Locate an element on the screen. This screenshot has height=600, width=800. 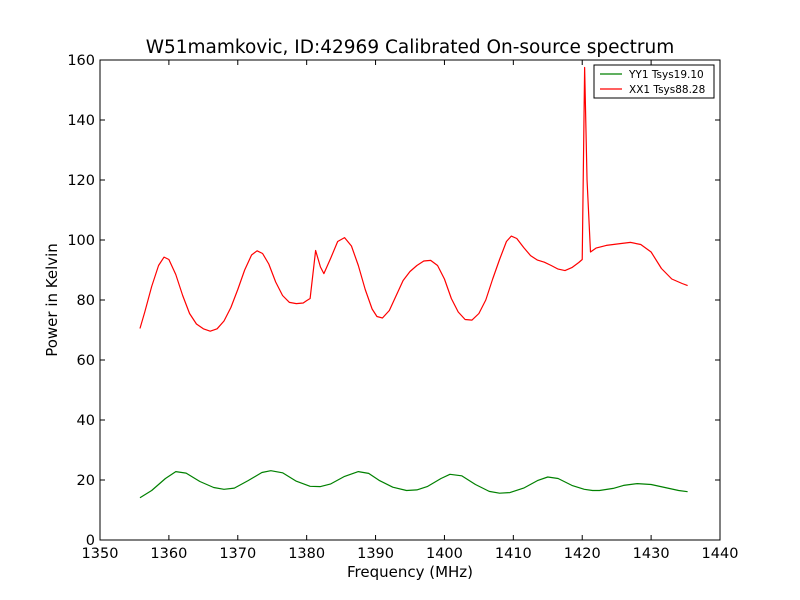
legend-box is located at coordinates (654, 81).